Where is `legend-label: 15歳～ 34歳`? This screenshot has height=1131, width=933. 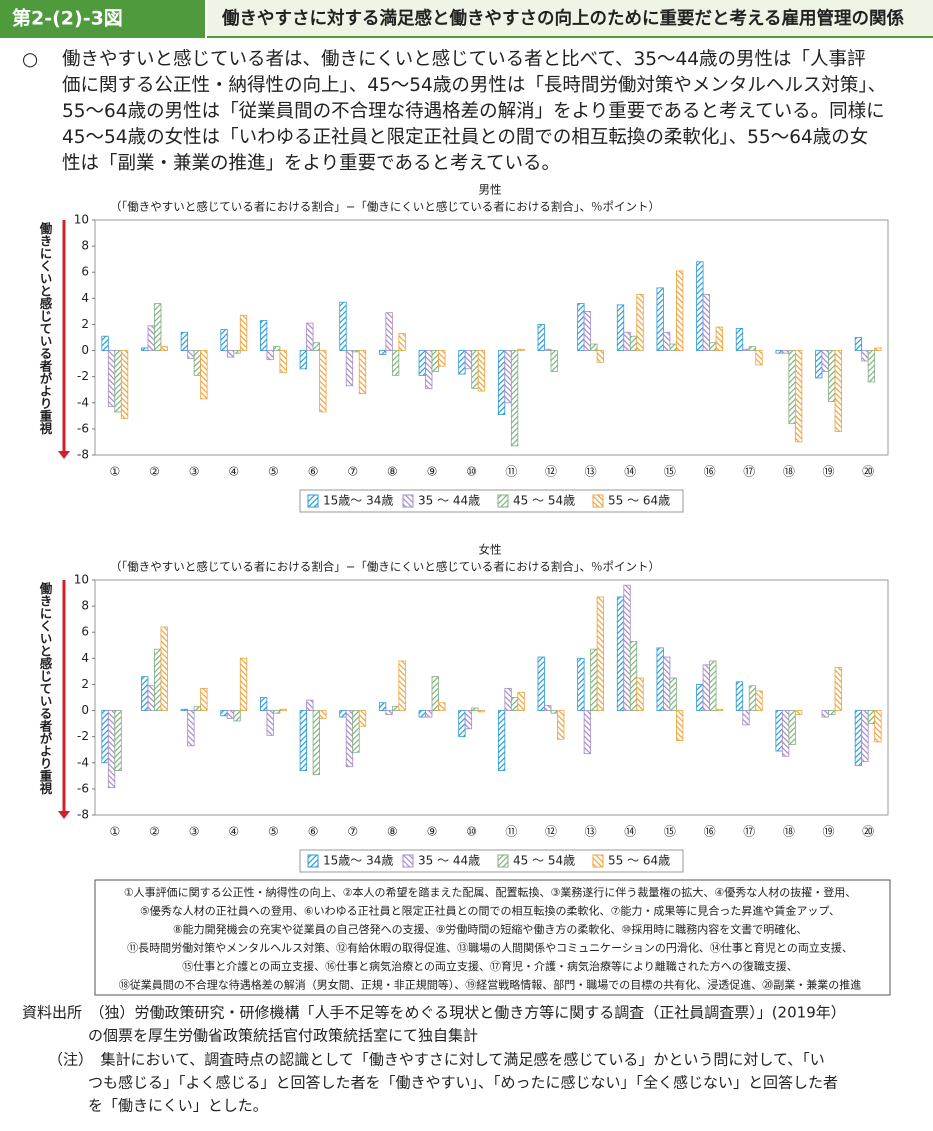
legend-label: 15歳～ 34歳 is located at coordinates (358, 861).